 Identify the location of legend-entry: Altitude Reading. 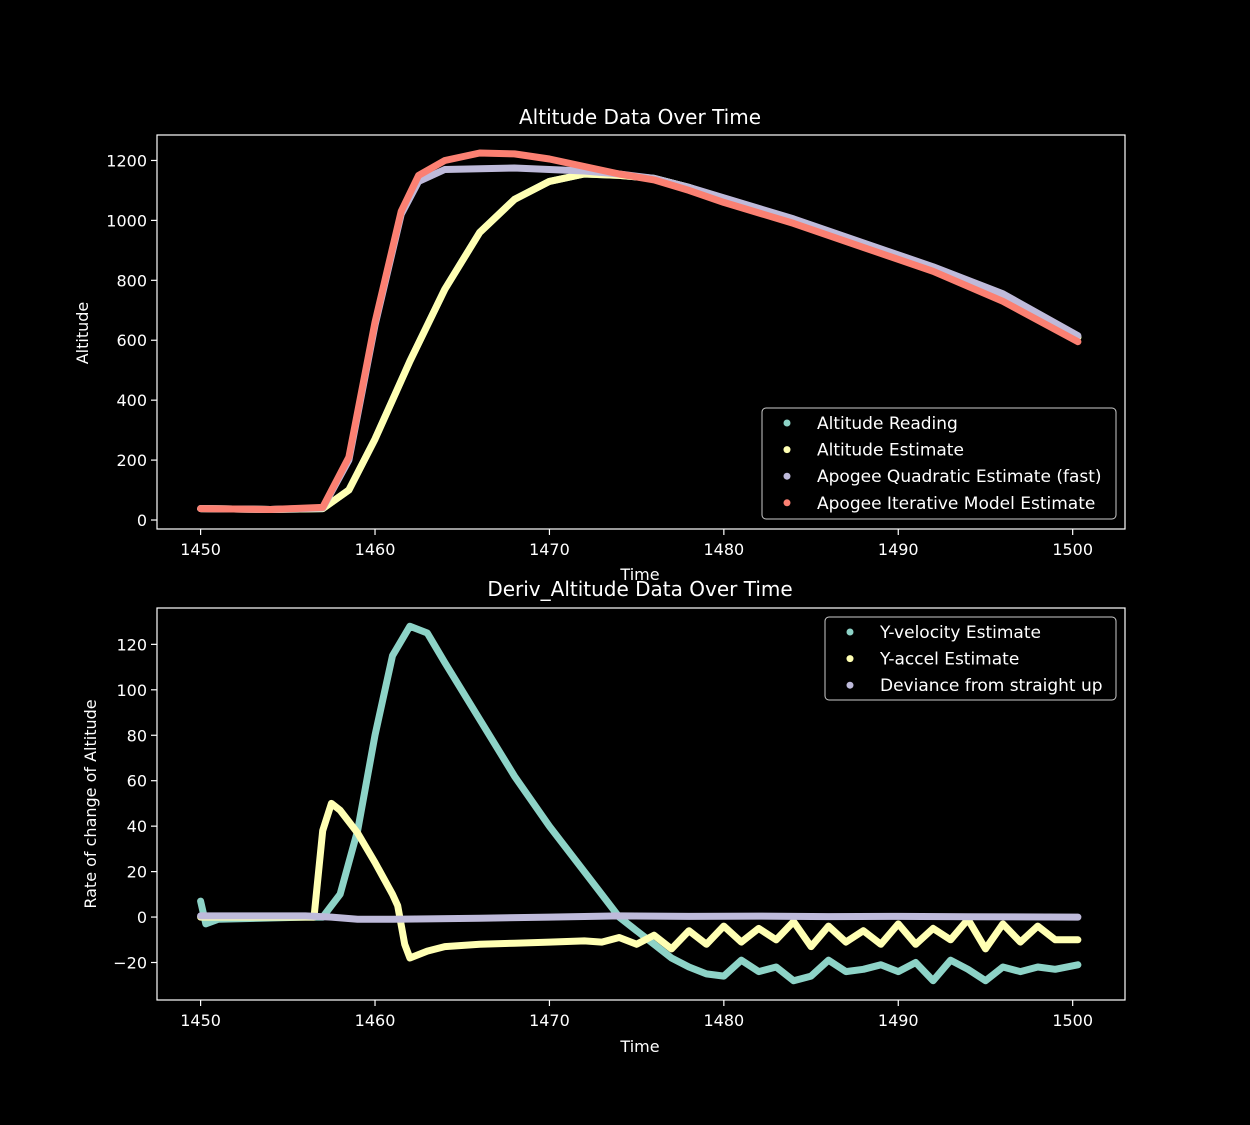
(887, 424).